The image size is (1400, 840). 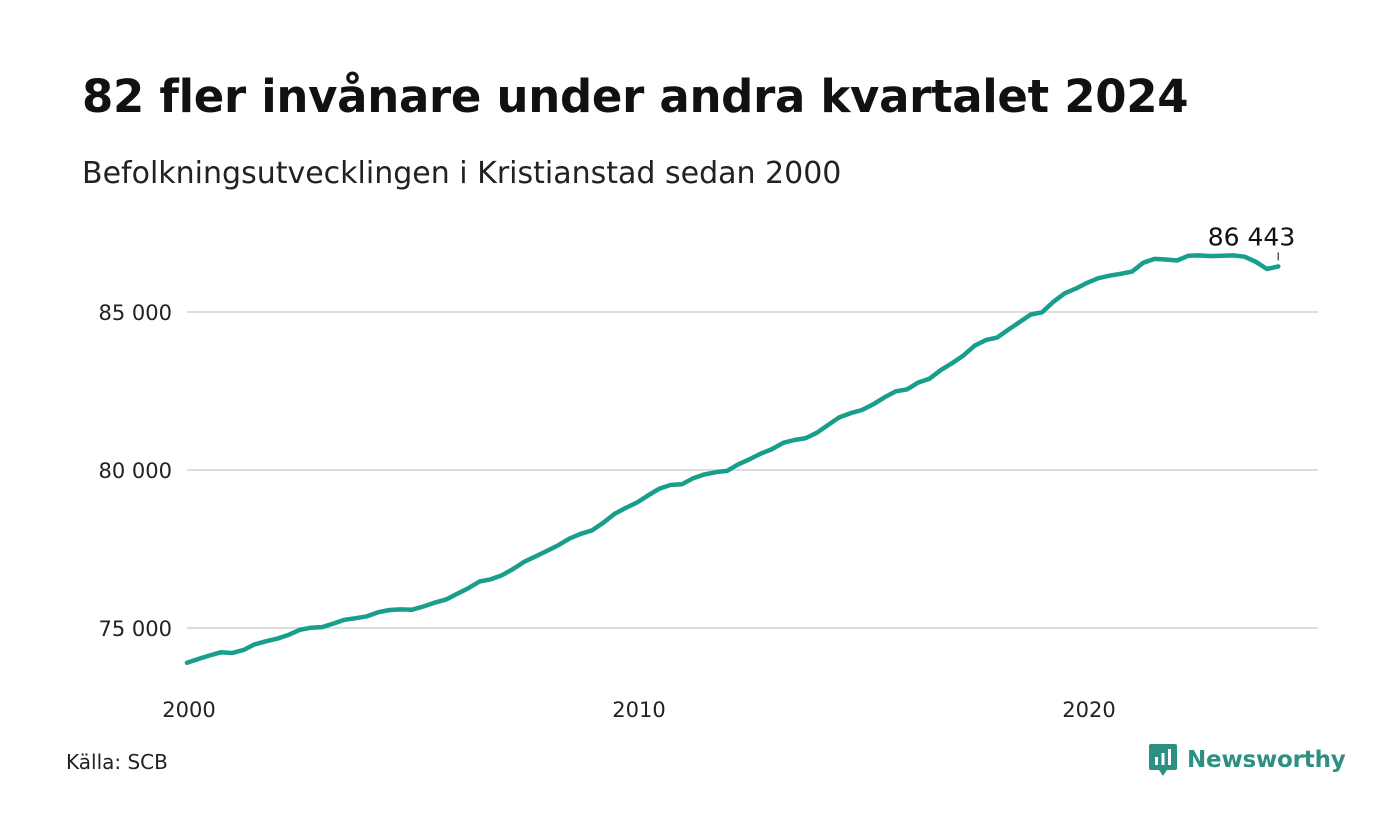 What do you see at coordinates (188, 710) in the screenshot?
I see `x-tick-label: 2000` at bounding box center [188, 710].